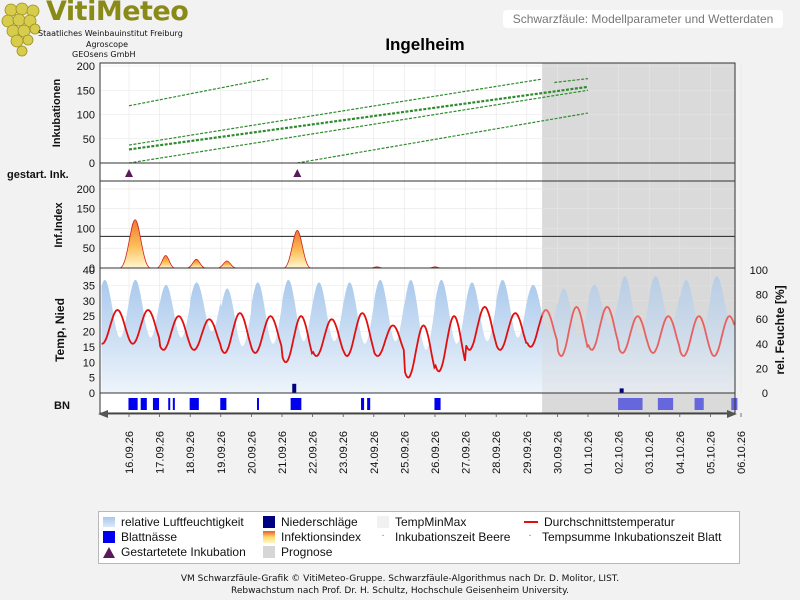  What do you see at coordinates (531, 522) in the screenshot?
I see `legend-swatch-temp-line` at bounding box center [531, 522].